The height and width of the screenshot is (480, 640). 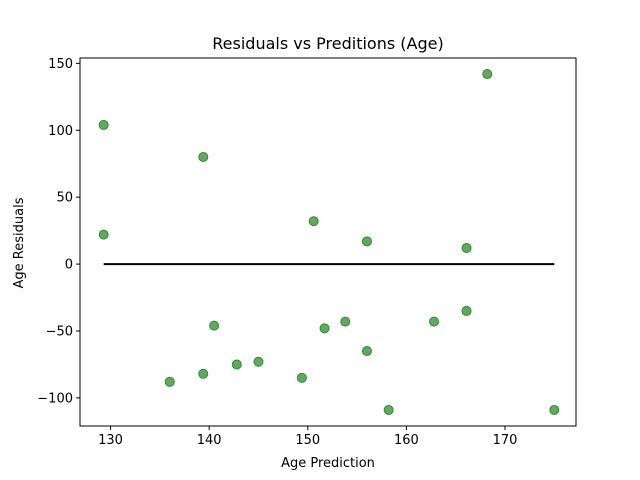 I want to click on y-tick-label: −50, so click(x=59, y=331).